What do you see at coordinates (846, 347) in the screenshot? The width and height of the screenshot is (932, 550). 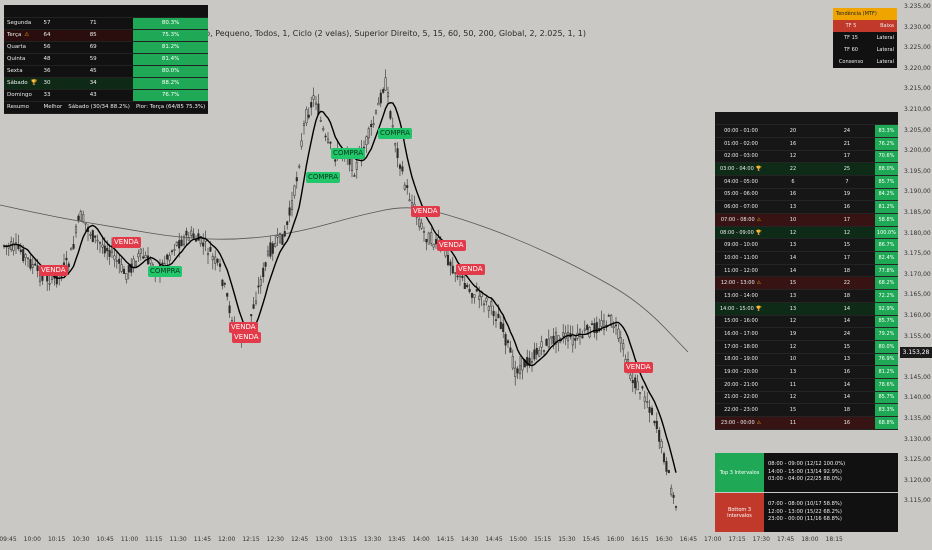 I see `hour-total-cell: 15` at bounding box center [846, 347].